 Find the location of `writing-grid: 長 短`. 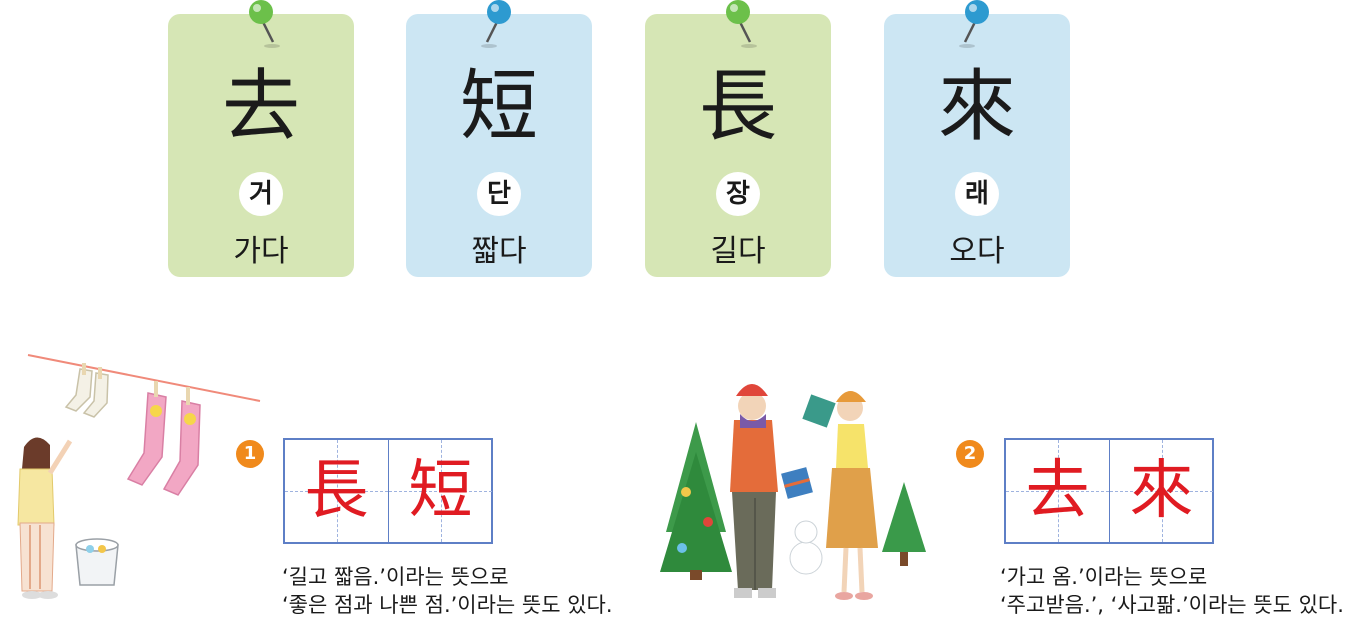

writing-grid: 長 短 is located at coordinates (388, 491).